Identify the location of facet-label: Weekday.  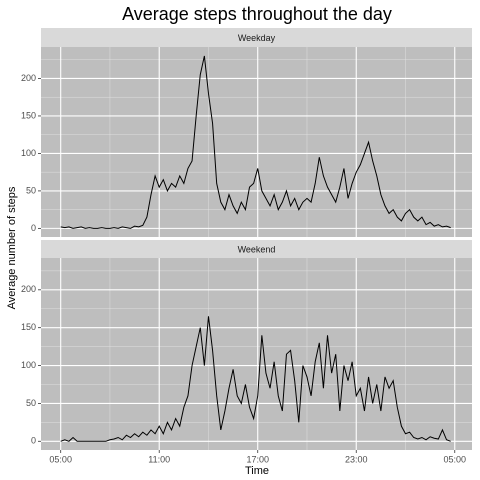
(257, 38).